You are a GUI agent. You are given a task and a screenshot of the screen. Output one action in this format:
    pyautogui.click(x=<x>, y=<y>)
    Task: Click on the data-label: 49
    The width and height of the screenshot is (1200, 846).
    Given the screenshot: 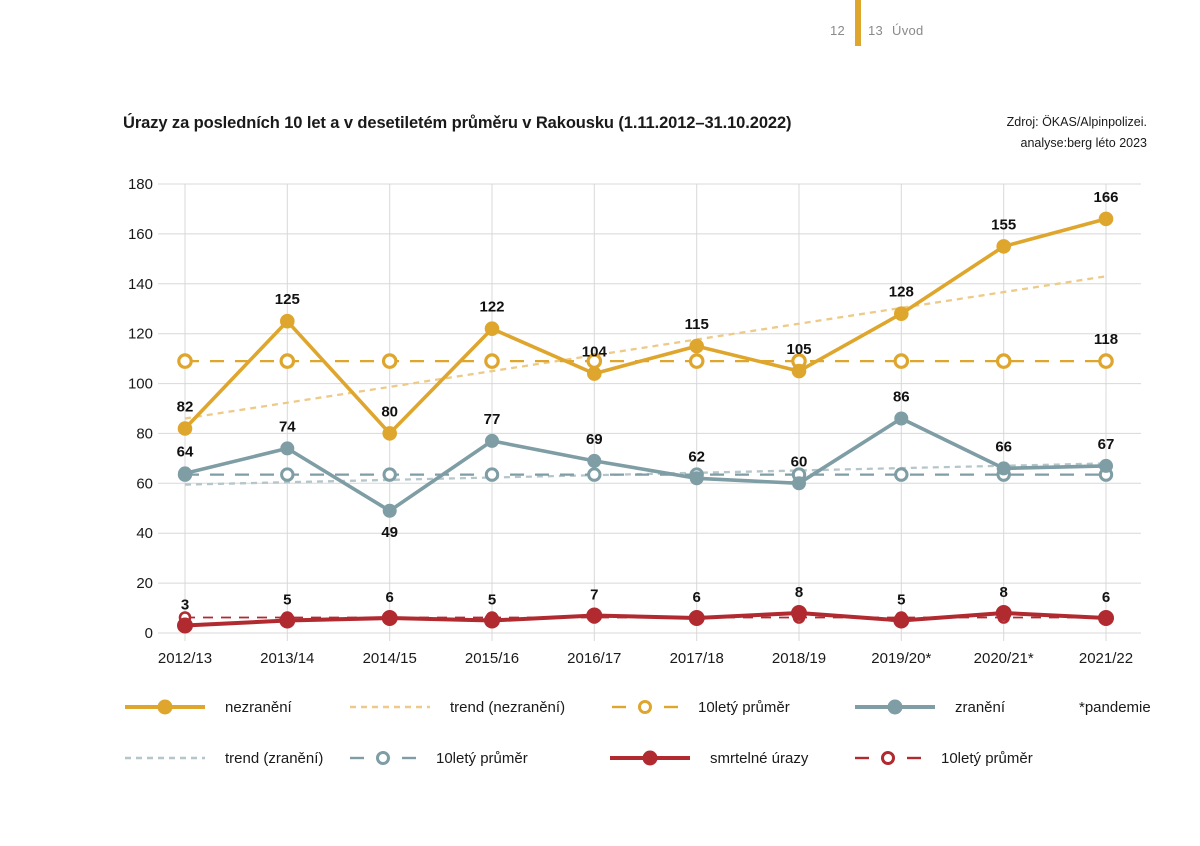 What is the action you would take?
    pyautogui.click(x=389, y=532)
    